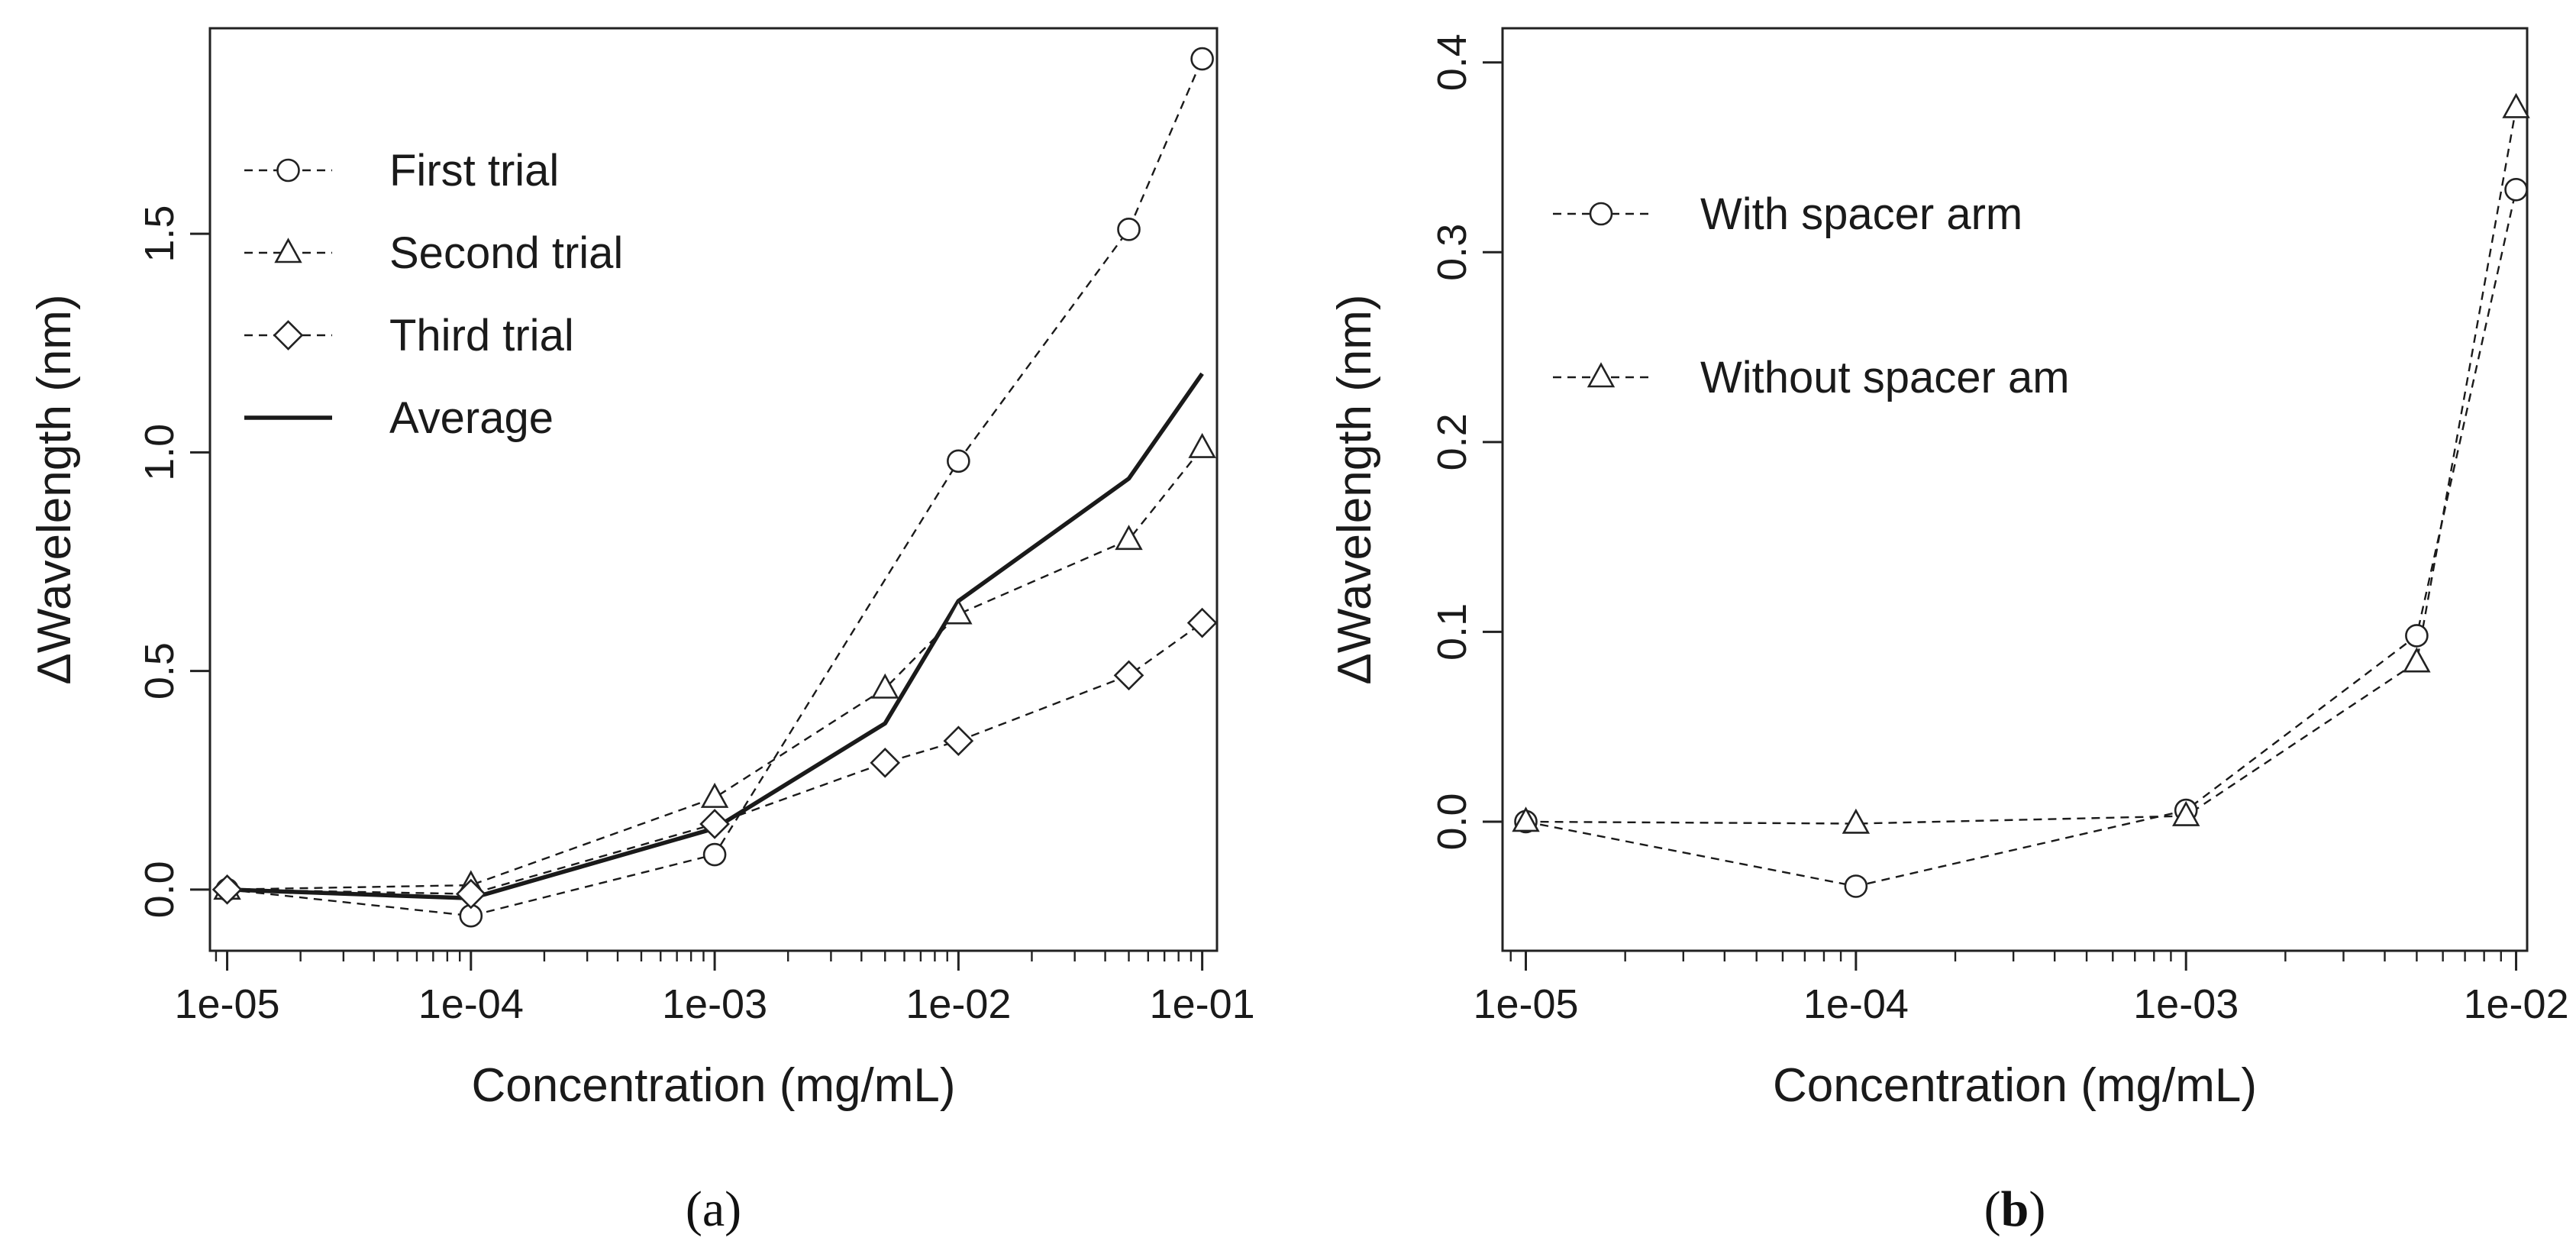  I want to click on panel-b-x-tick-label: 1e-02, so click(2515, 1004).